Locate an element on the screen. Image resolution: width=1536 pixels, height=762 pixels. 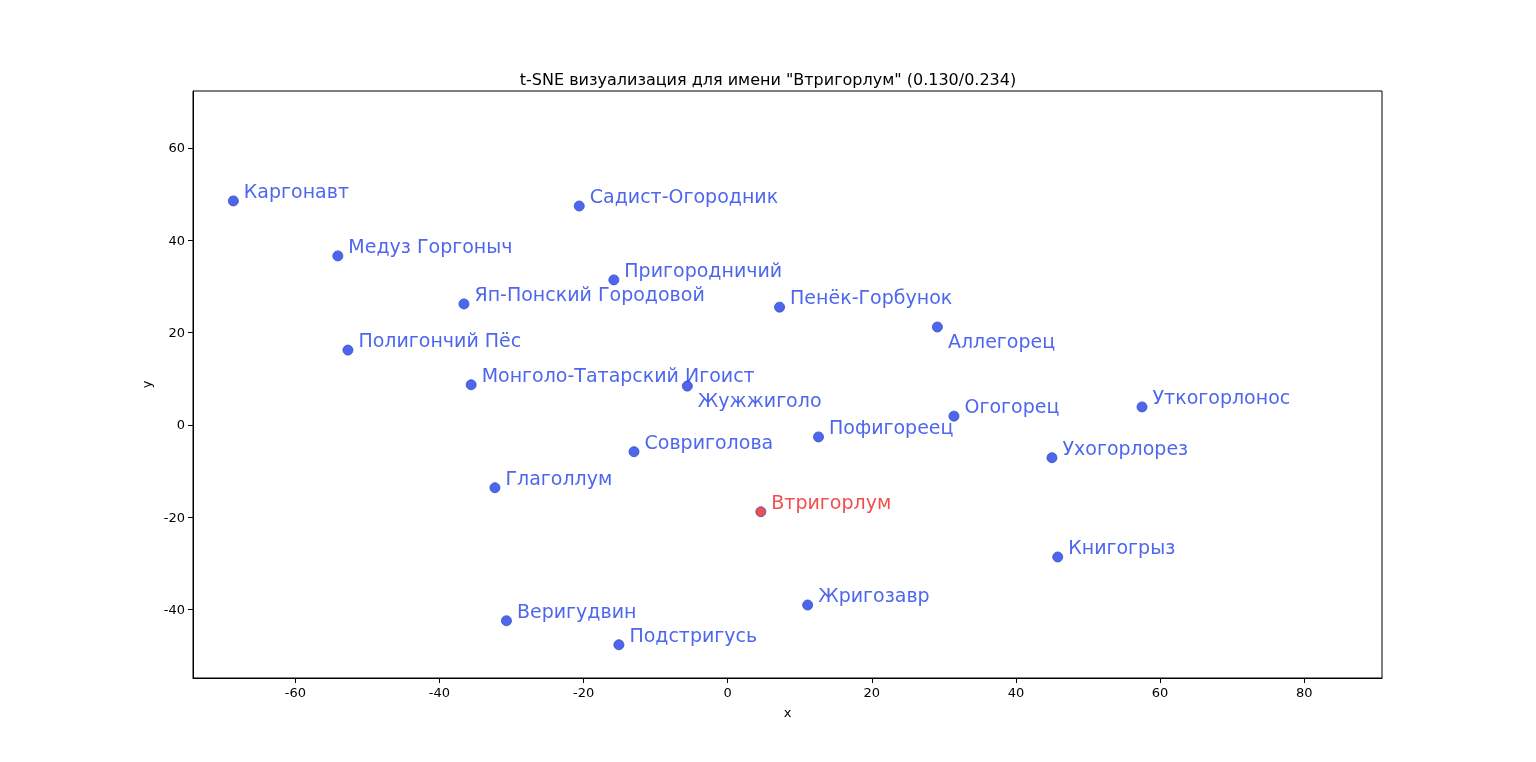
series-label: Полигончий Пёс is located at coordinates (440, 340).